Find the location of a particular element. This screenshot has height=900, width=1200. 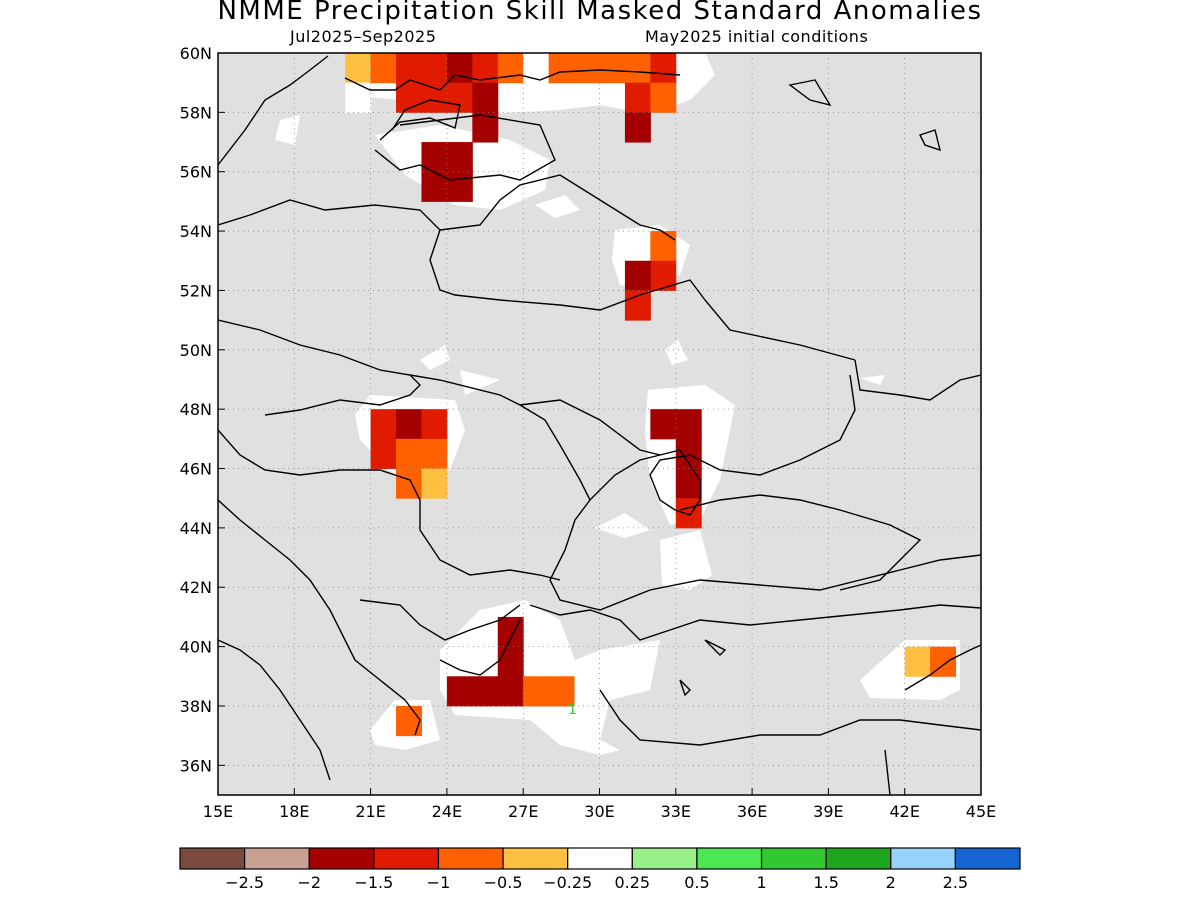

colorbar-label: −1 is located at coordinates (439, 882).